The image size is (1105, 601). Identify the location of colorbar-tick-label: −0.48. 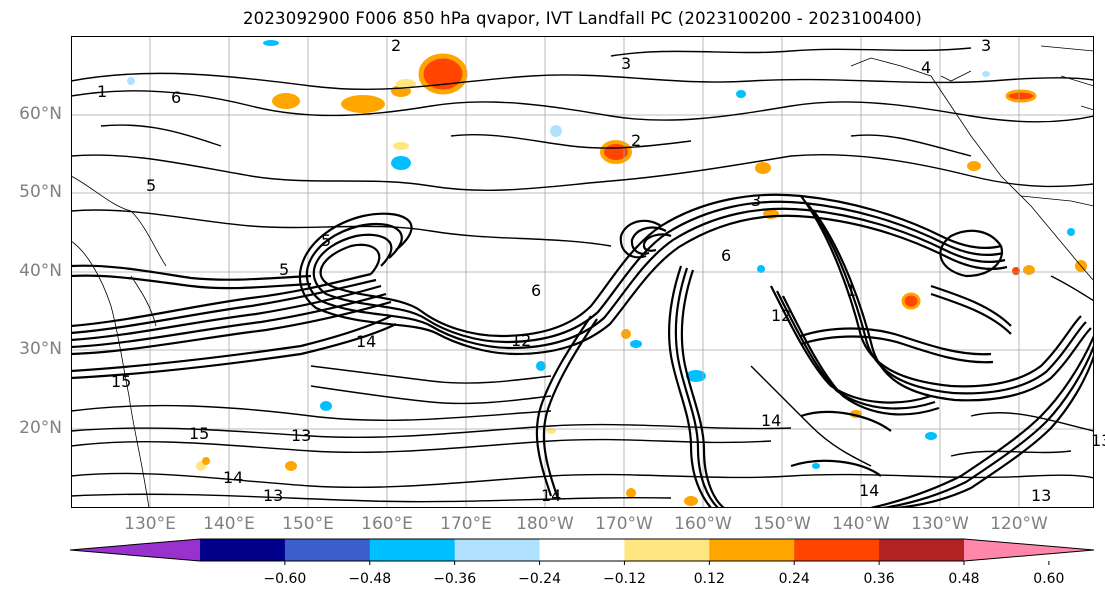
(370, 579).